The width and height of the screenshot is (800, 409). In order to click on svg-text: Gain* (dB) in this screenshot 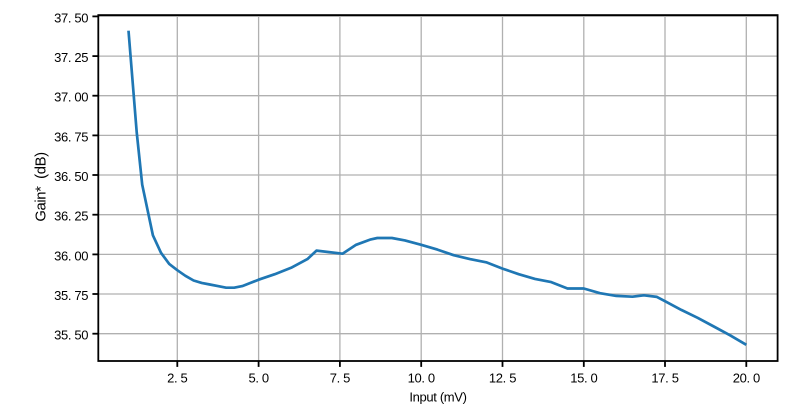, I will do `click(42, 187)`.